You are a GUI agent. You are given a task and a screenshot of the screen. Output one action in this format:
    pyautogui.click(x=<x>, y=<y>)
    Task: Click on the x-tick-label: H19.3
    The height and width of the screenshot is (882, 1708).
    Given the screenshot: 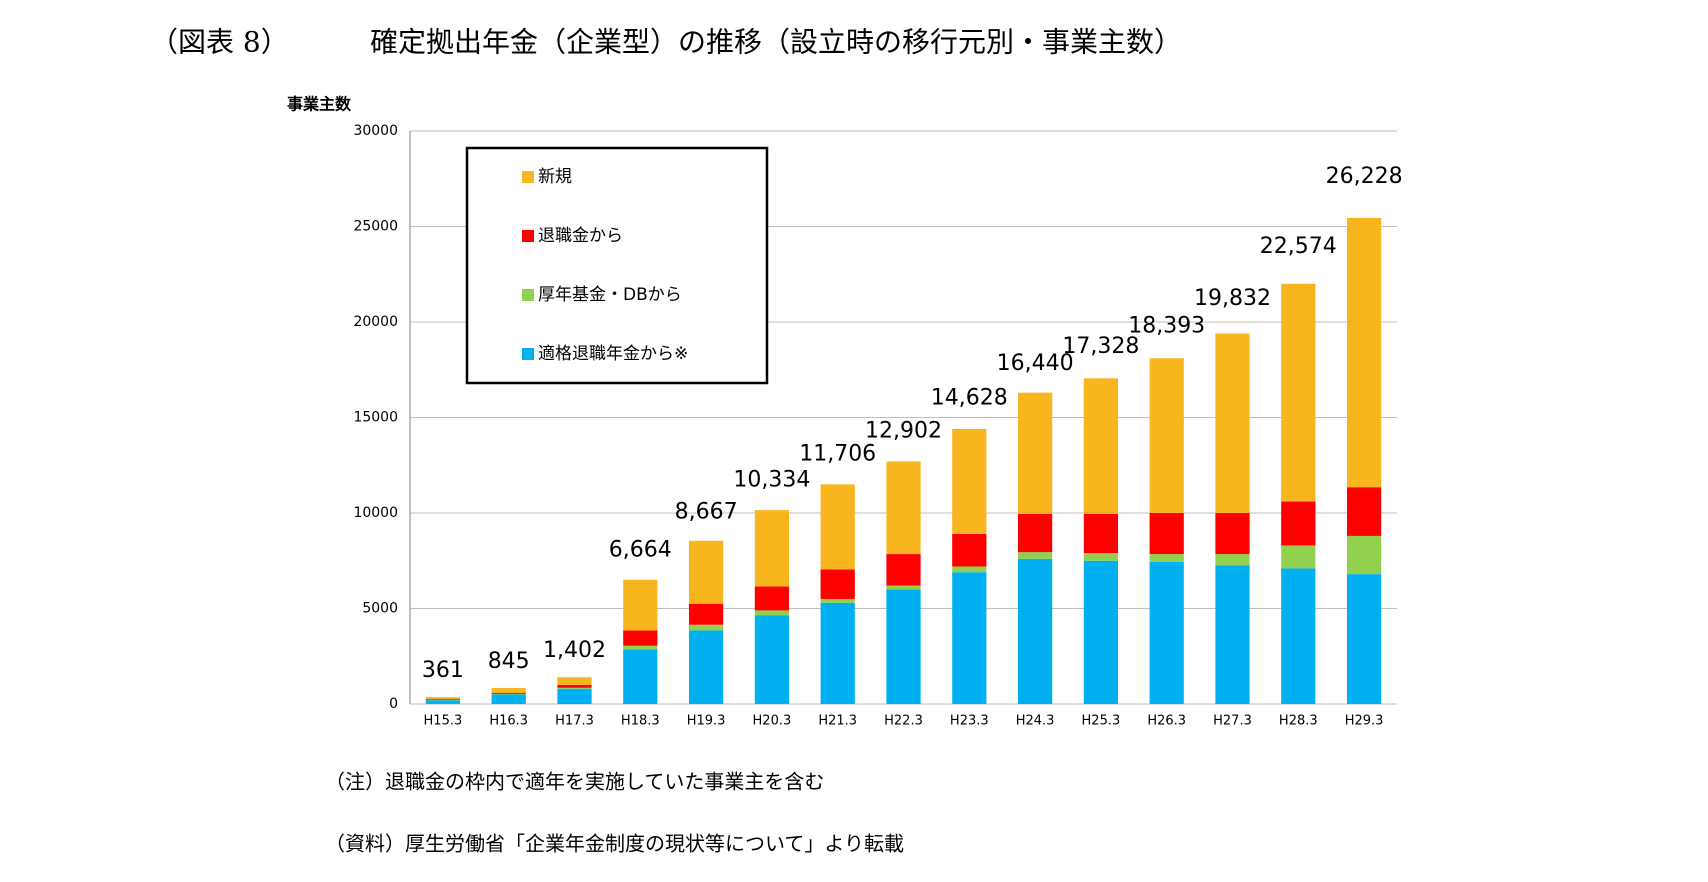 What is the action you would take?
    pyautogui.click(x=706, y=721)
    